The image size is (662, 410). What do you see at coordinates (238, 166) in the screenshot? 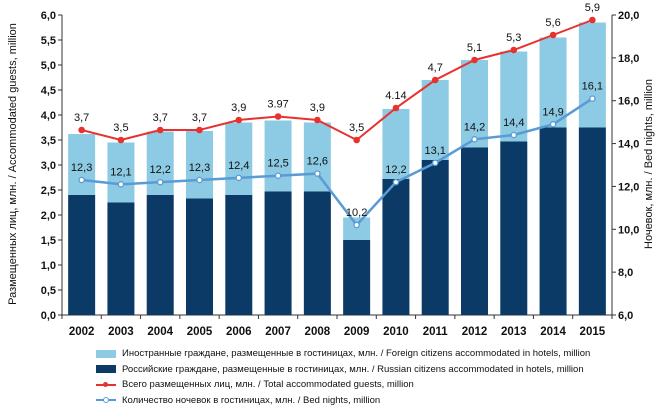
I see `bed-nights-label: 12,4` at bounding box center [238, 166].